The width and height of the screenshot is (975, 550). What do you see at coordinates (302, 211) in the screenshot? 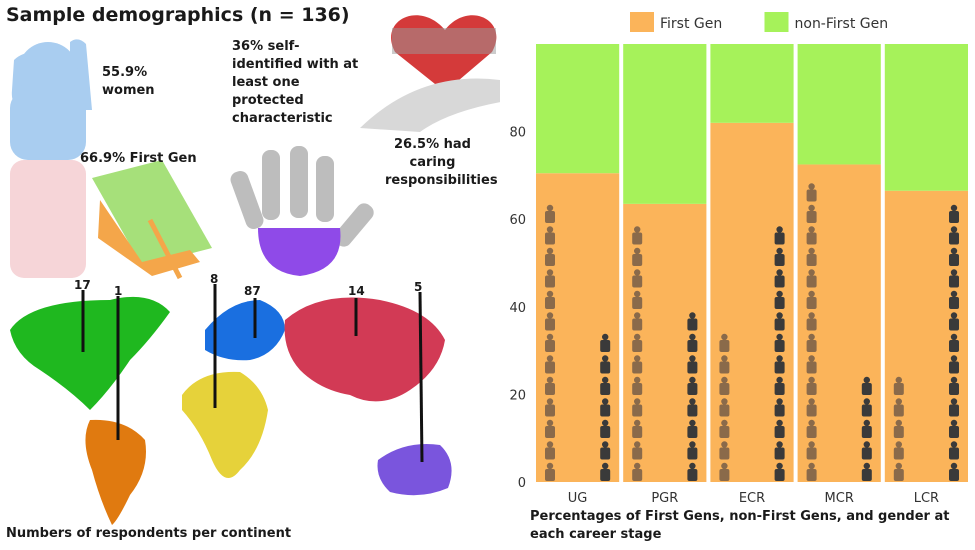
I see `handprint-icon` at bounding box center [302, 211].